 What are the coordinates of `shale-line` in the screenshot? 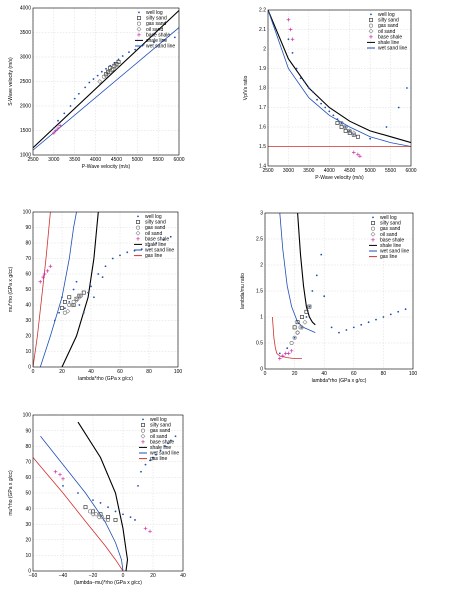 It's located at (103, 496).